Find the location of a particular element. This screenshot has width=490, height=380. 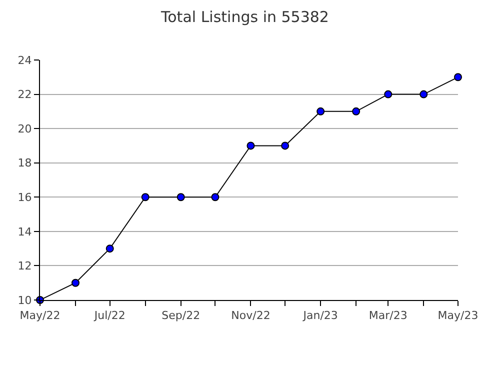

y-tick-label: 22 is located at coordinates (25, 95).